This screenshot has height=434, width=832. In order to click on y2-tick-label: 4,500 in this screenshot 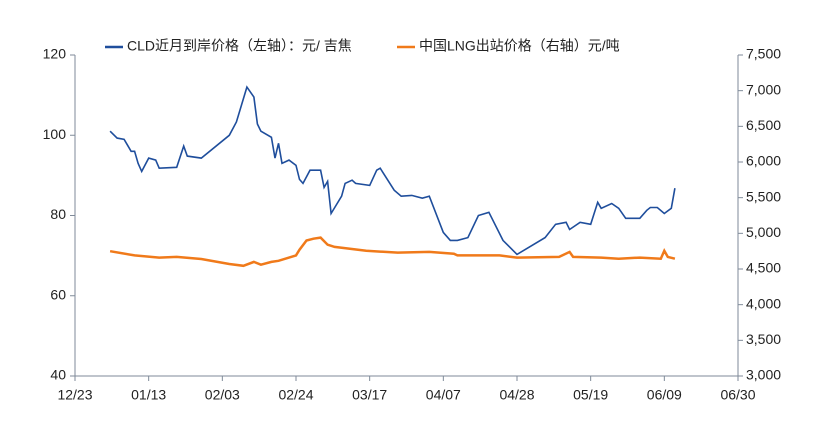, I will do `click(763, 268)`.